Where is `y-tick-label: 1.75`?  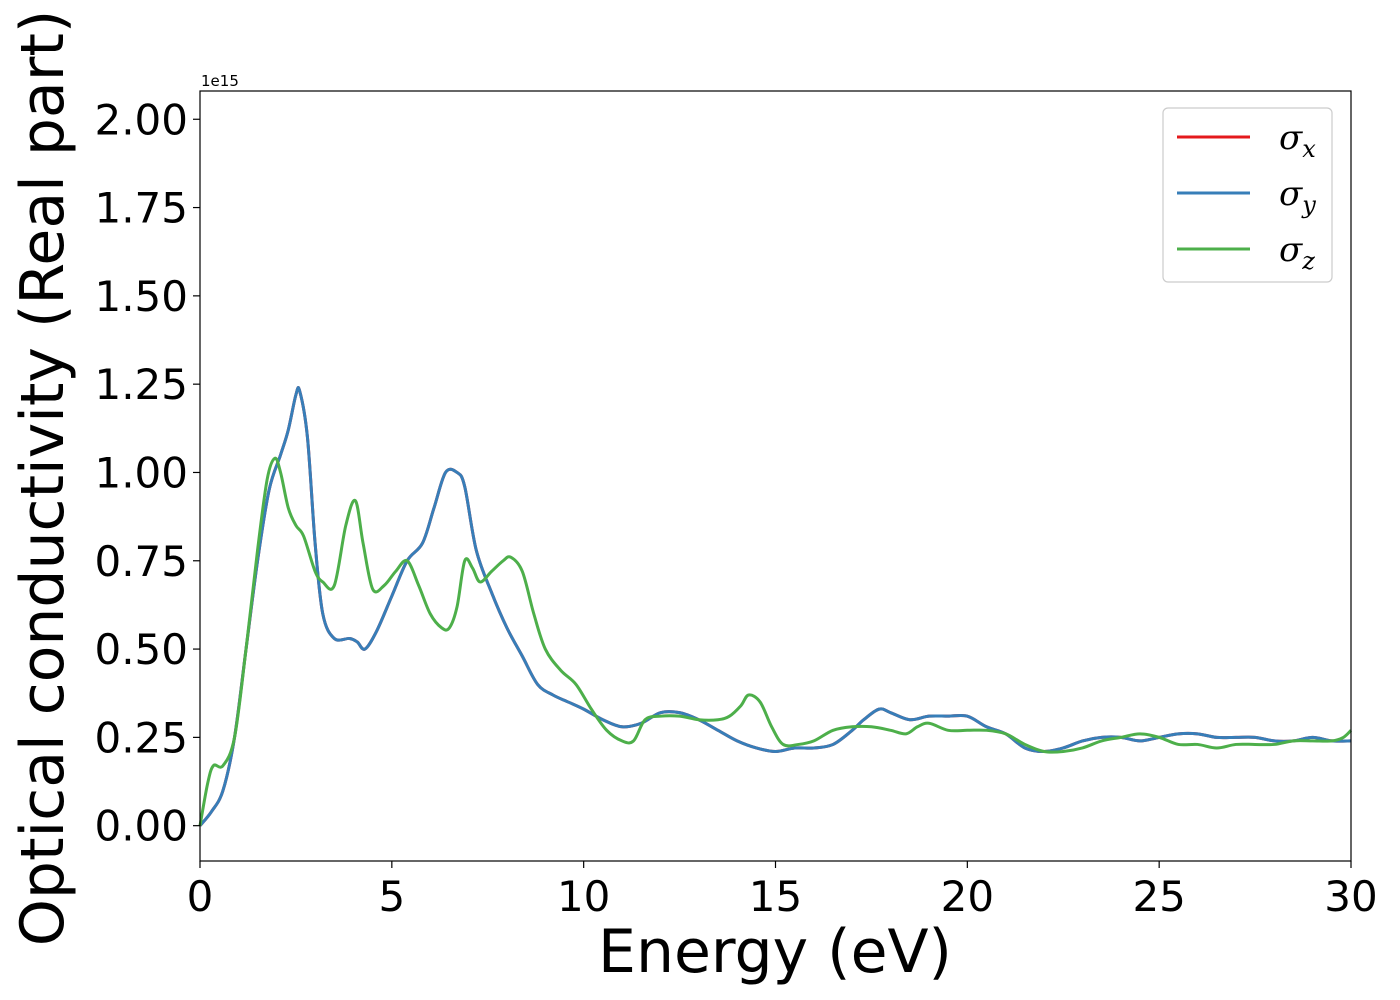 y-tick-label: 1.75 is located at coordinates (141, 208).